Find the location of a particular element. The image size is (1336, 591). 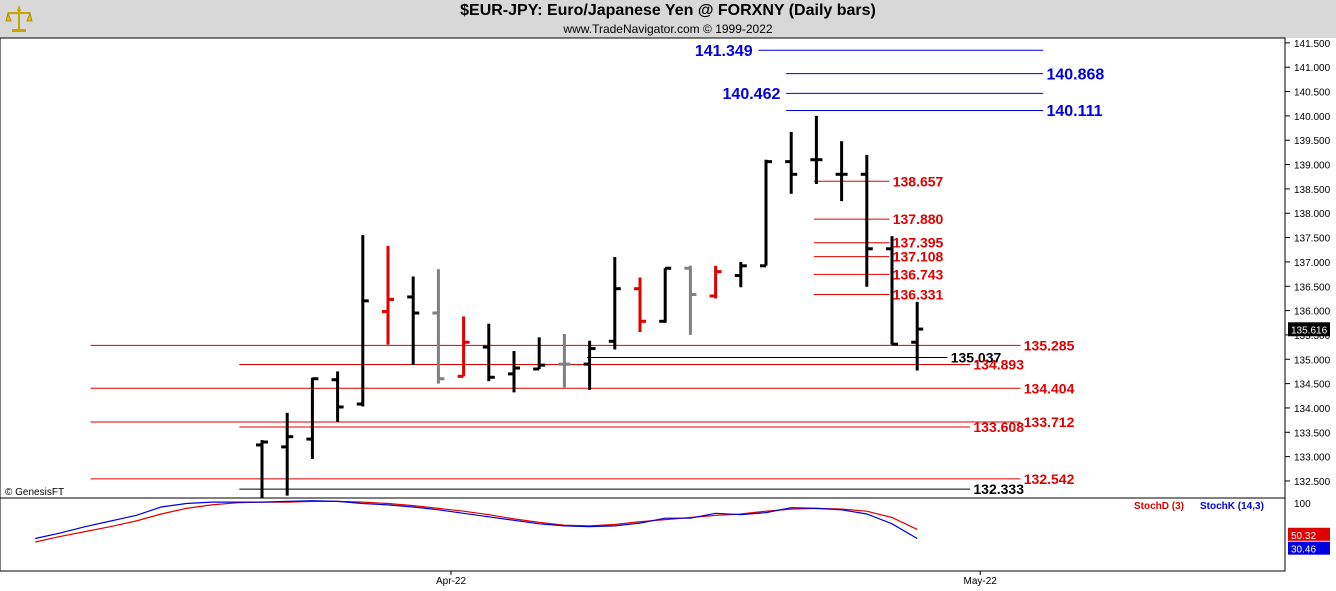

price-tick-label: 140.500 is located at coordinates (1312, 93).